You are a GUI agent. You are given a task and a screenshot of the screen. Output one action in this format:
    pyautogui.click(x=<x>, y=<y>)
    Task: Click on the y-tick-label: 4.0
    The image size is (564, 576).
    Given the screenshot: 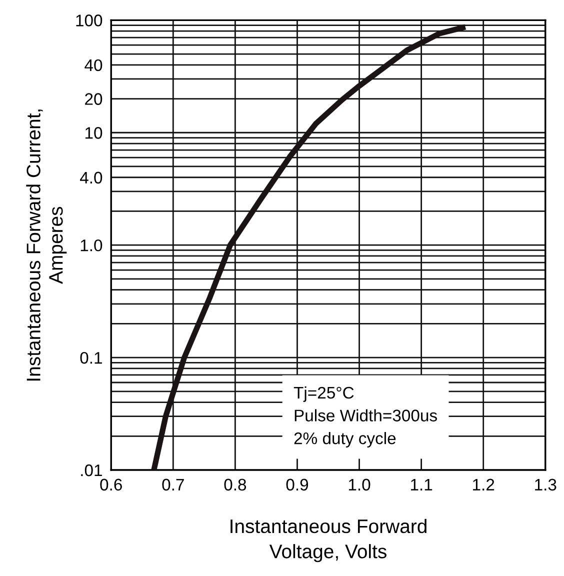 What is the action you would take?
    pyautogui.click(x=91, y=178)
    